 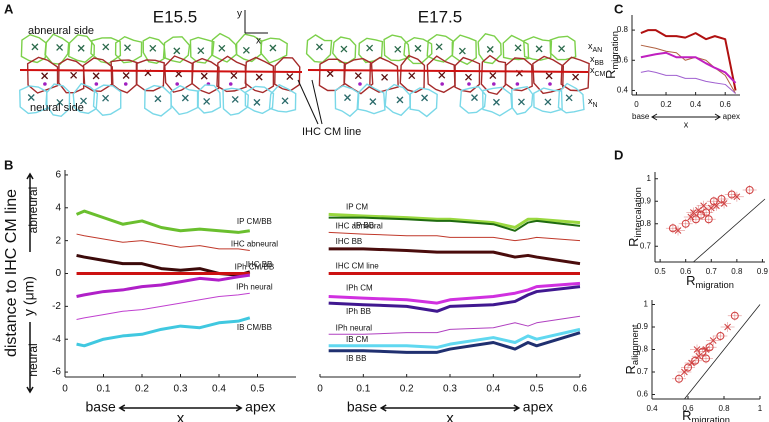 What do you see at coordinates (254, 244) in the screenshot?
I see `series-label: IHC abneural` at bounding box center [254, 244].